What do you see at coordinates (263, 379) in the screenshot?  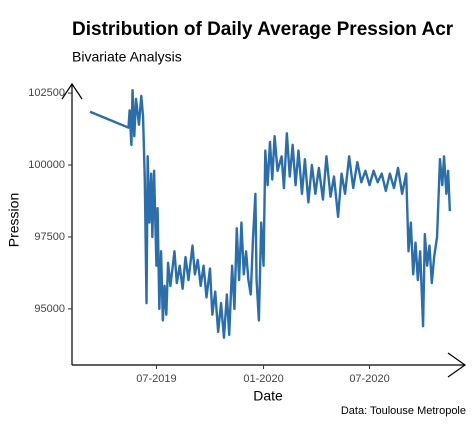 I see `x-tick-label: 01-2020` at bounding box center [263, 379].